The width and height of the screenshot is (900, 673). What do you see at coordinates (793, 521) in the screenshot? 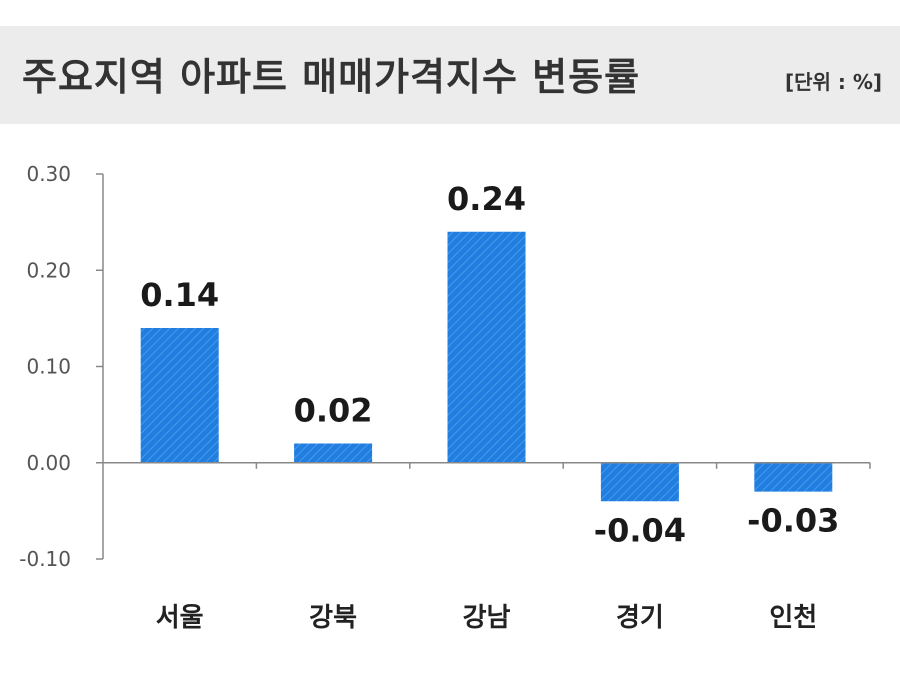
I see `bar-value-label: -0.03` at bounding box center [793, 521].